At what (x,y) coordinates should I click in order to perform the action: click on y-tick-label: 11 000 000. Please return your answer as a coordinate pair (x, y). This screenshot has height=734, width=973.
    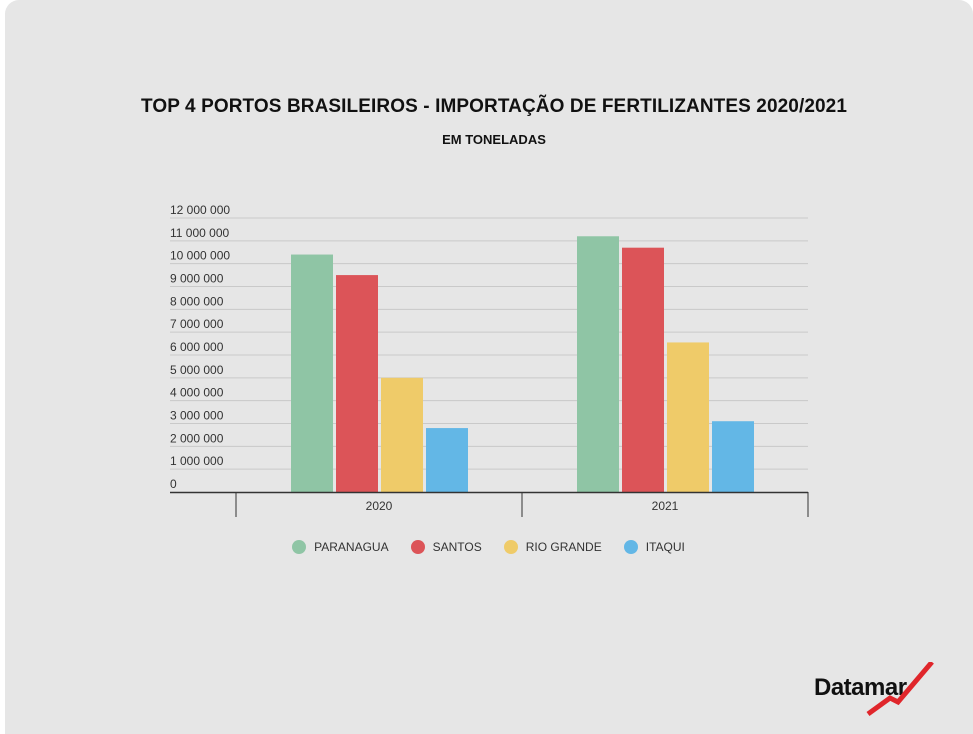
    Looking at the image, I should click on (199, 233).